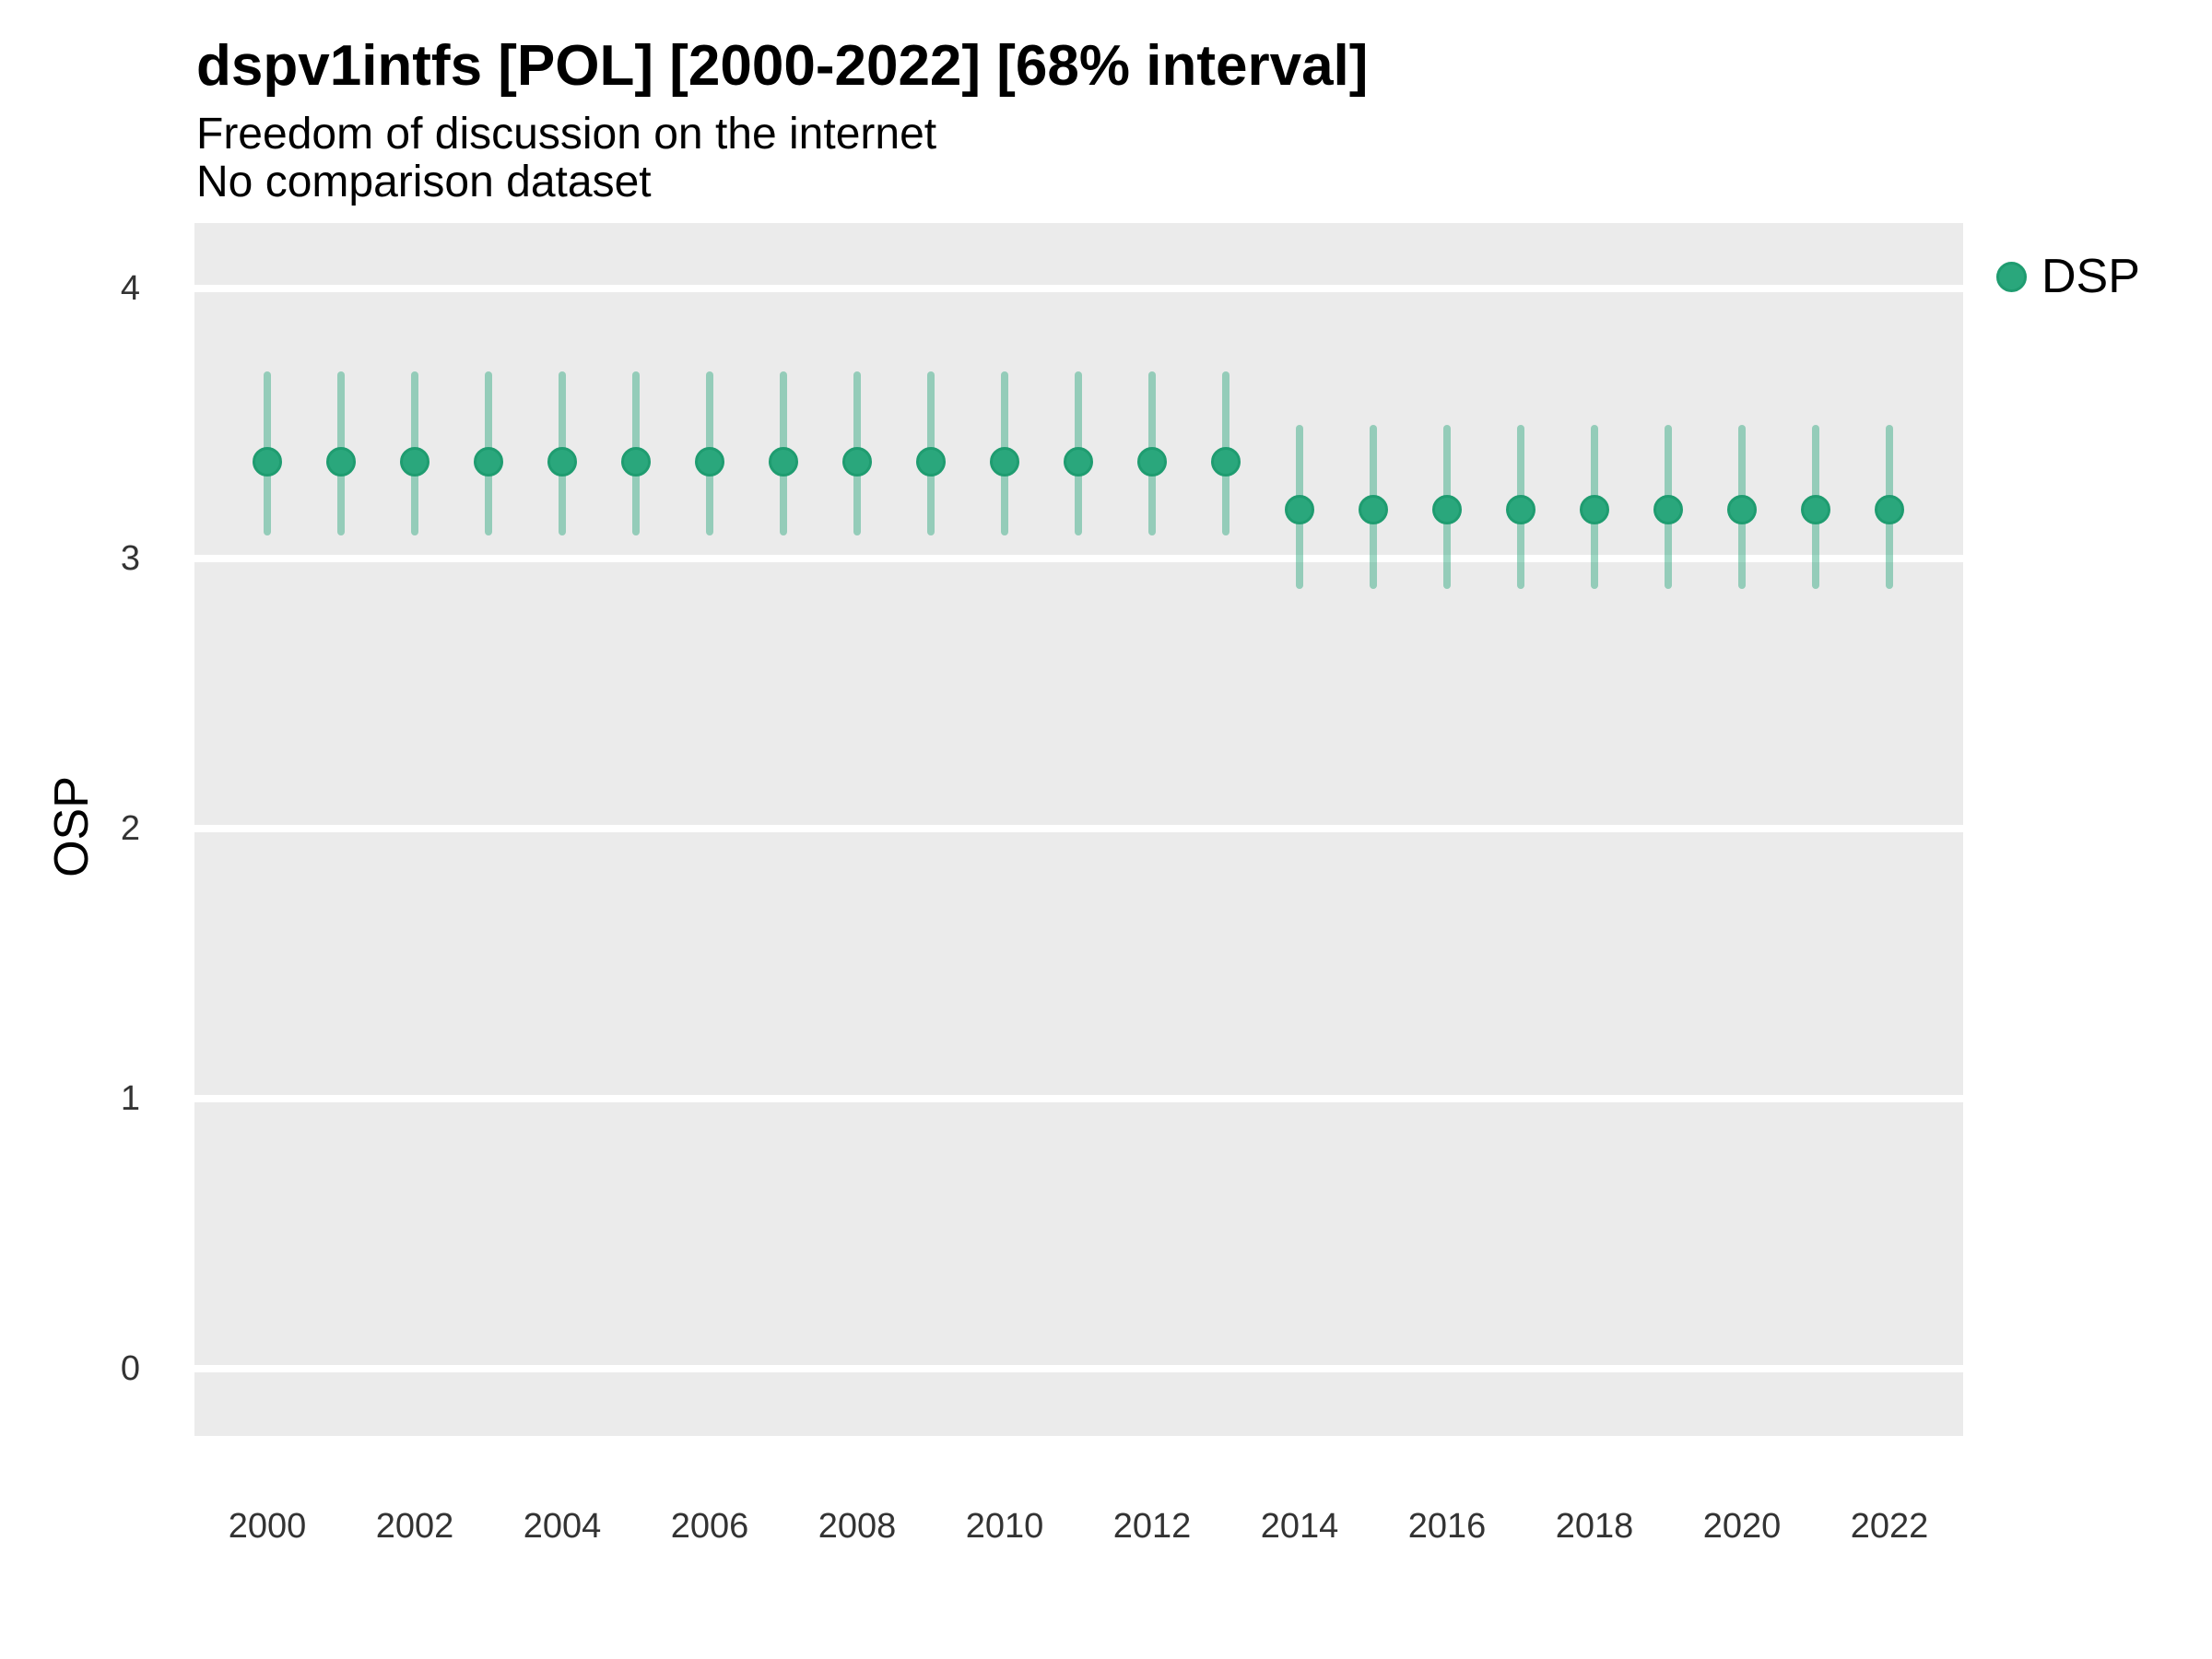  Describe the element at coordinates (1373, 510) in the screenshot. I see `data-point-2015` at that location.